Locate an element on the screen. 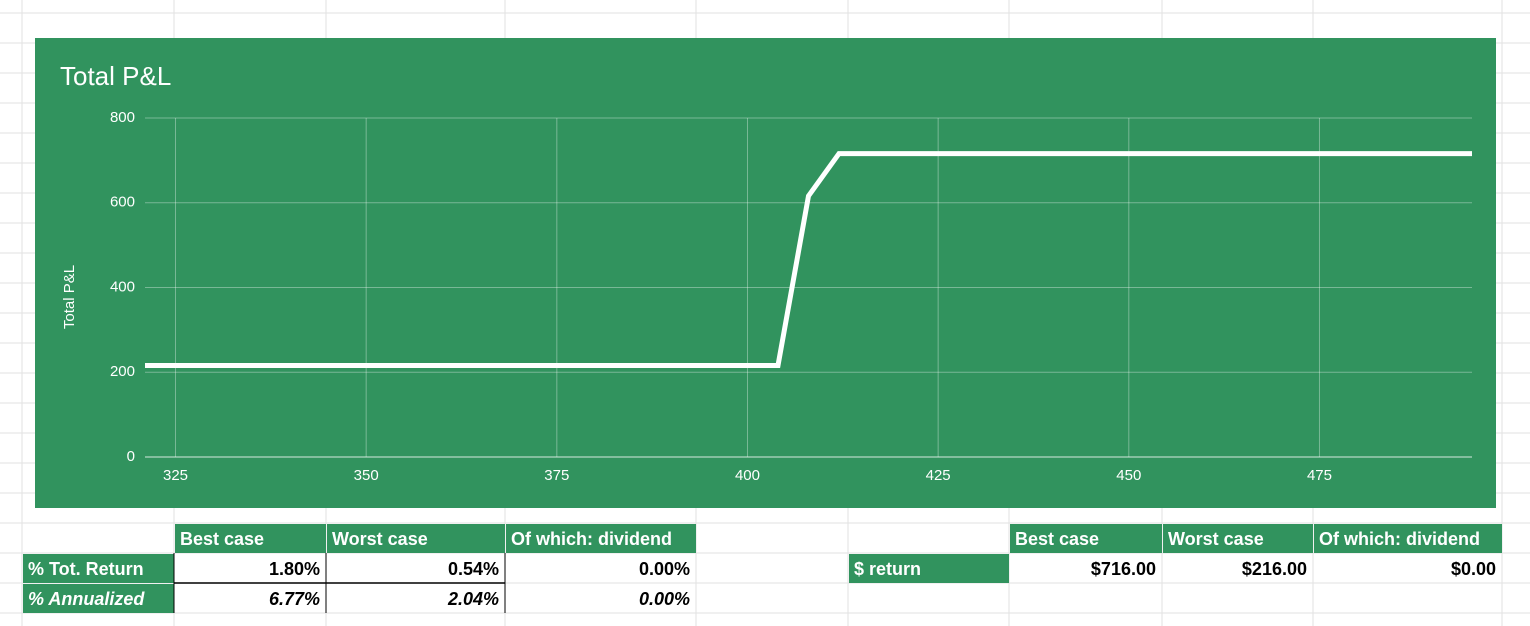 The image size is (1530, 626). x-tick-label: 475 is located at coordinates (1319, 475).